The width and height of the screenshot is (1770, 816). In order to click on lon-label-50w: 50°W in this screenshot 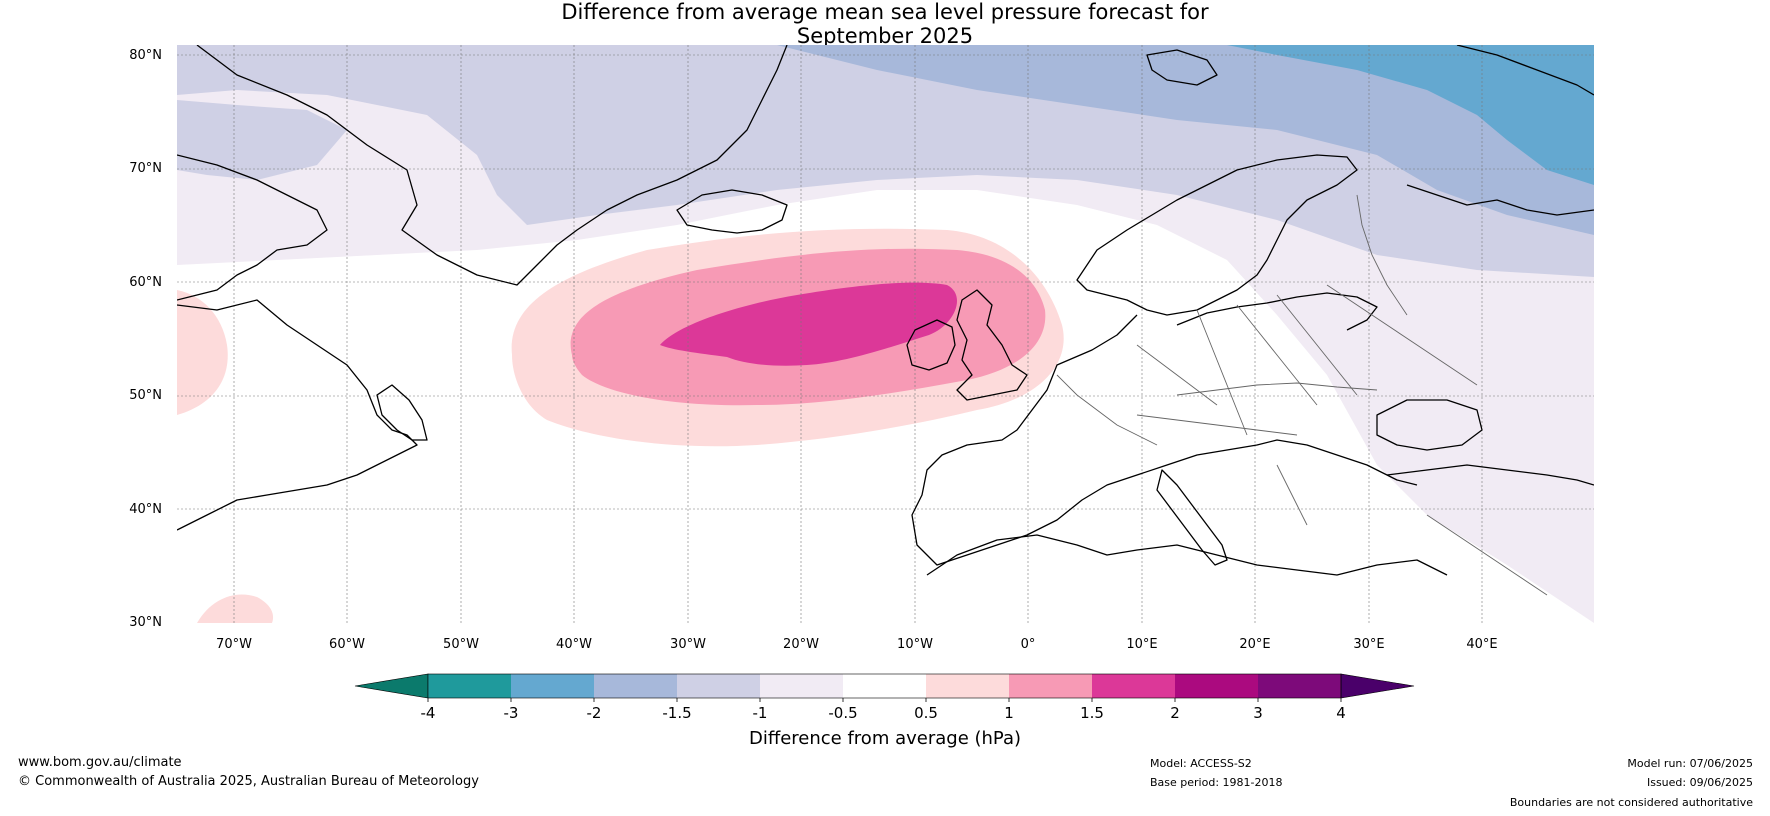, I will do `click(461, 644)`.